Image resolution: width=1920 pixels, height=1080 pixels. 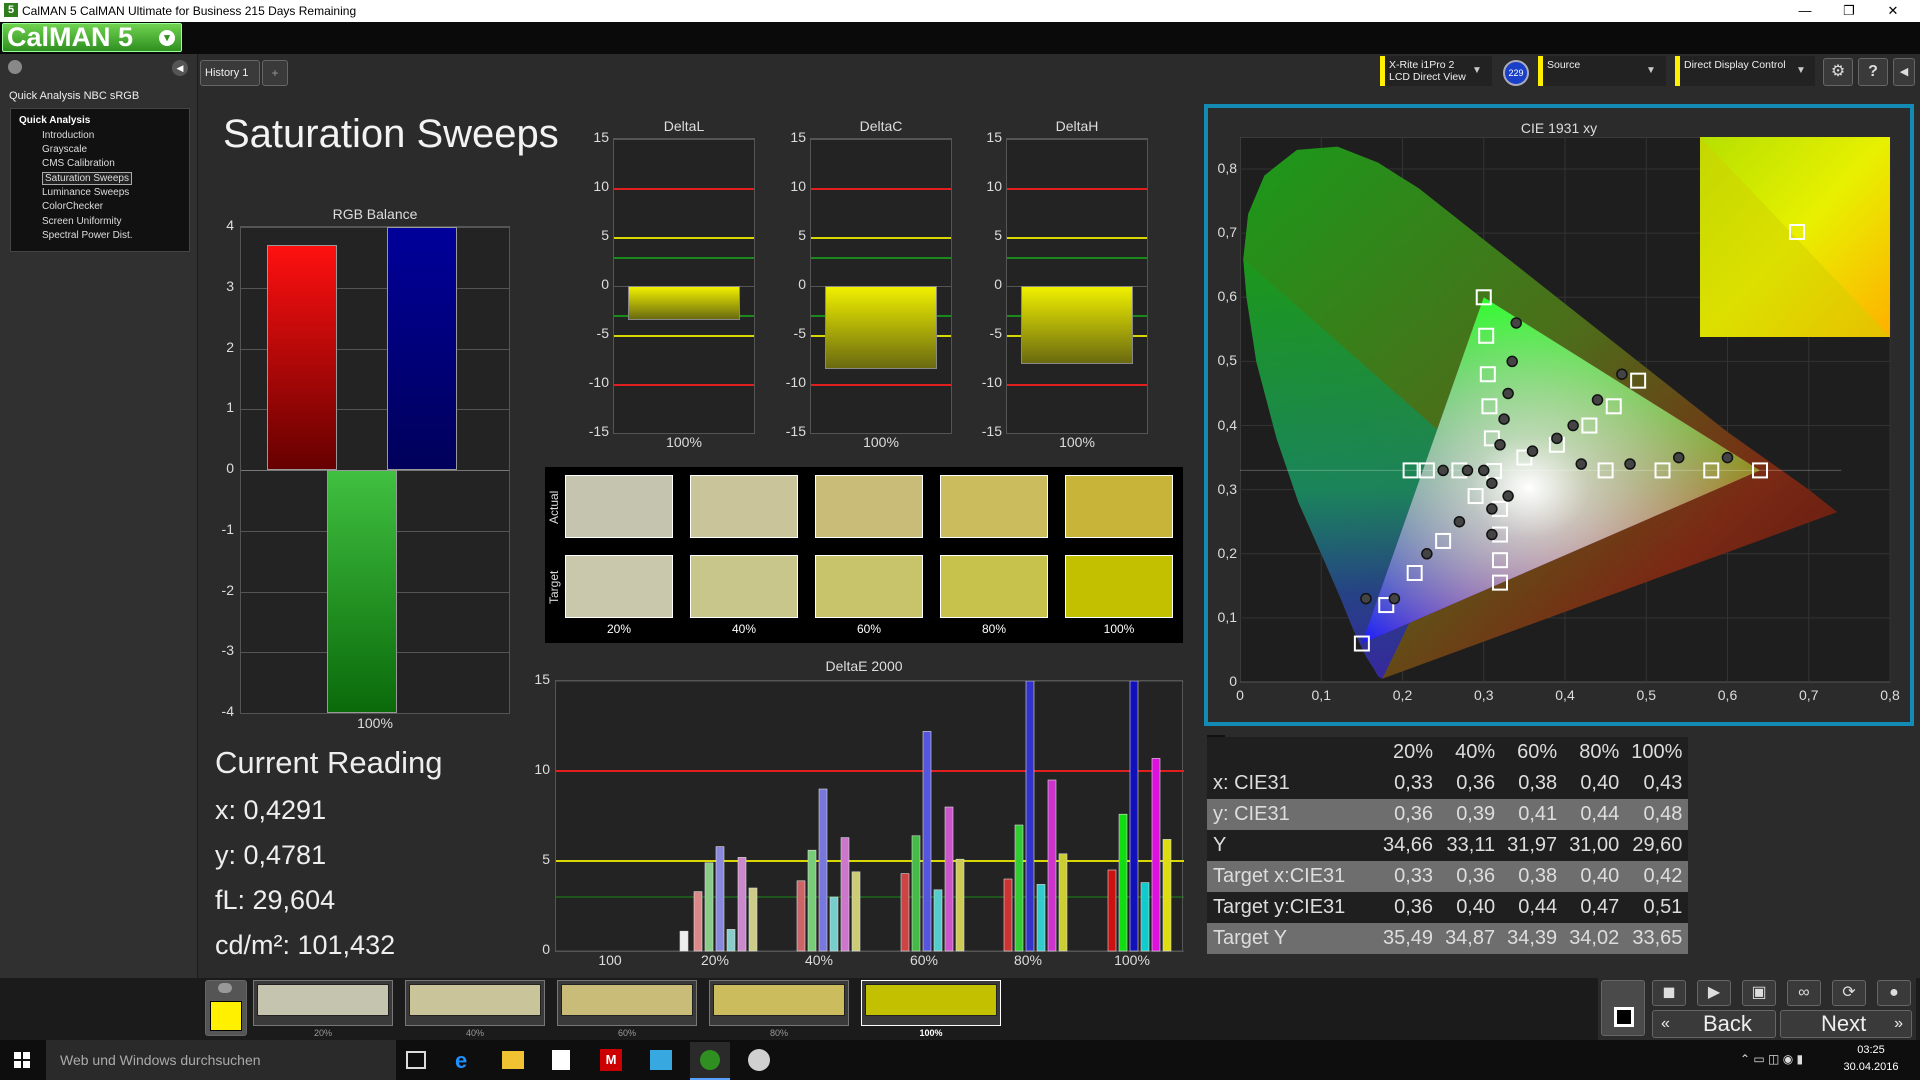 What do you see at coordinates (1448, 752) in the screenshot?
I see `stats-header-row: 20% 40% 60% 80% 100%` at bounding box center [1448, 752].